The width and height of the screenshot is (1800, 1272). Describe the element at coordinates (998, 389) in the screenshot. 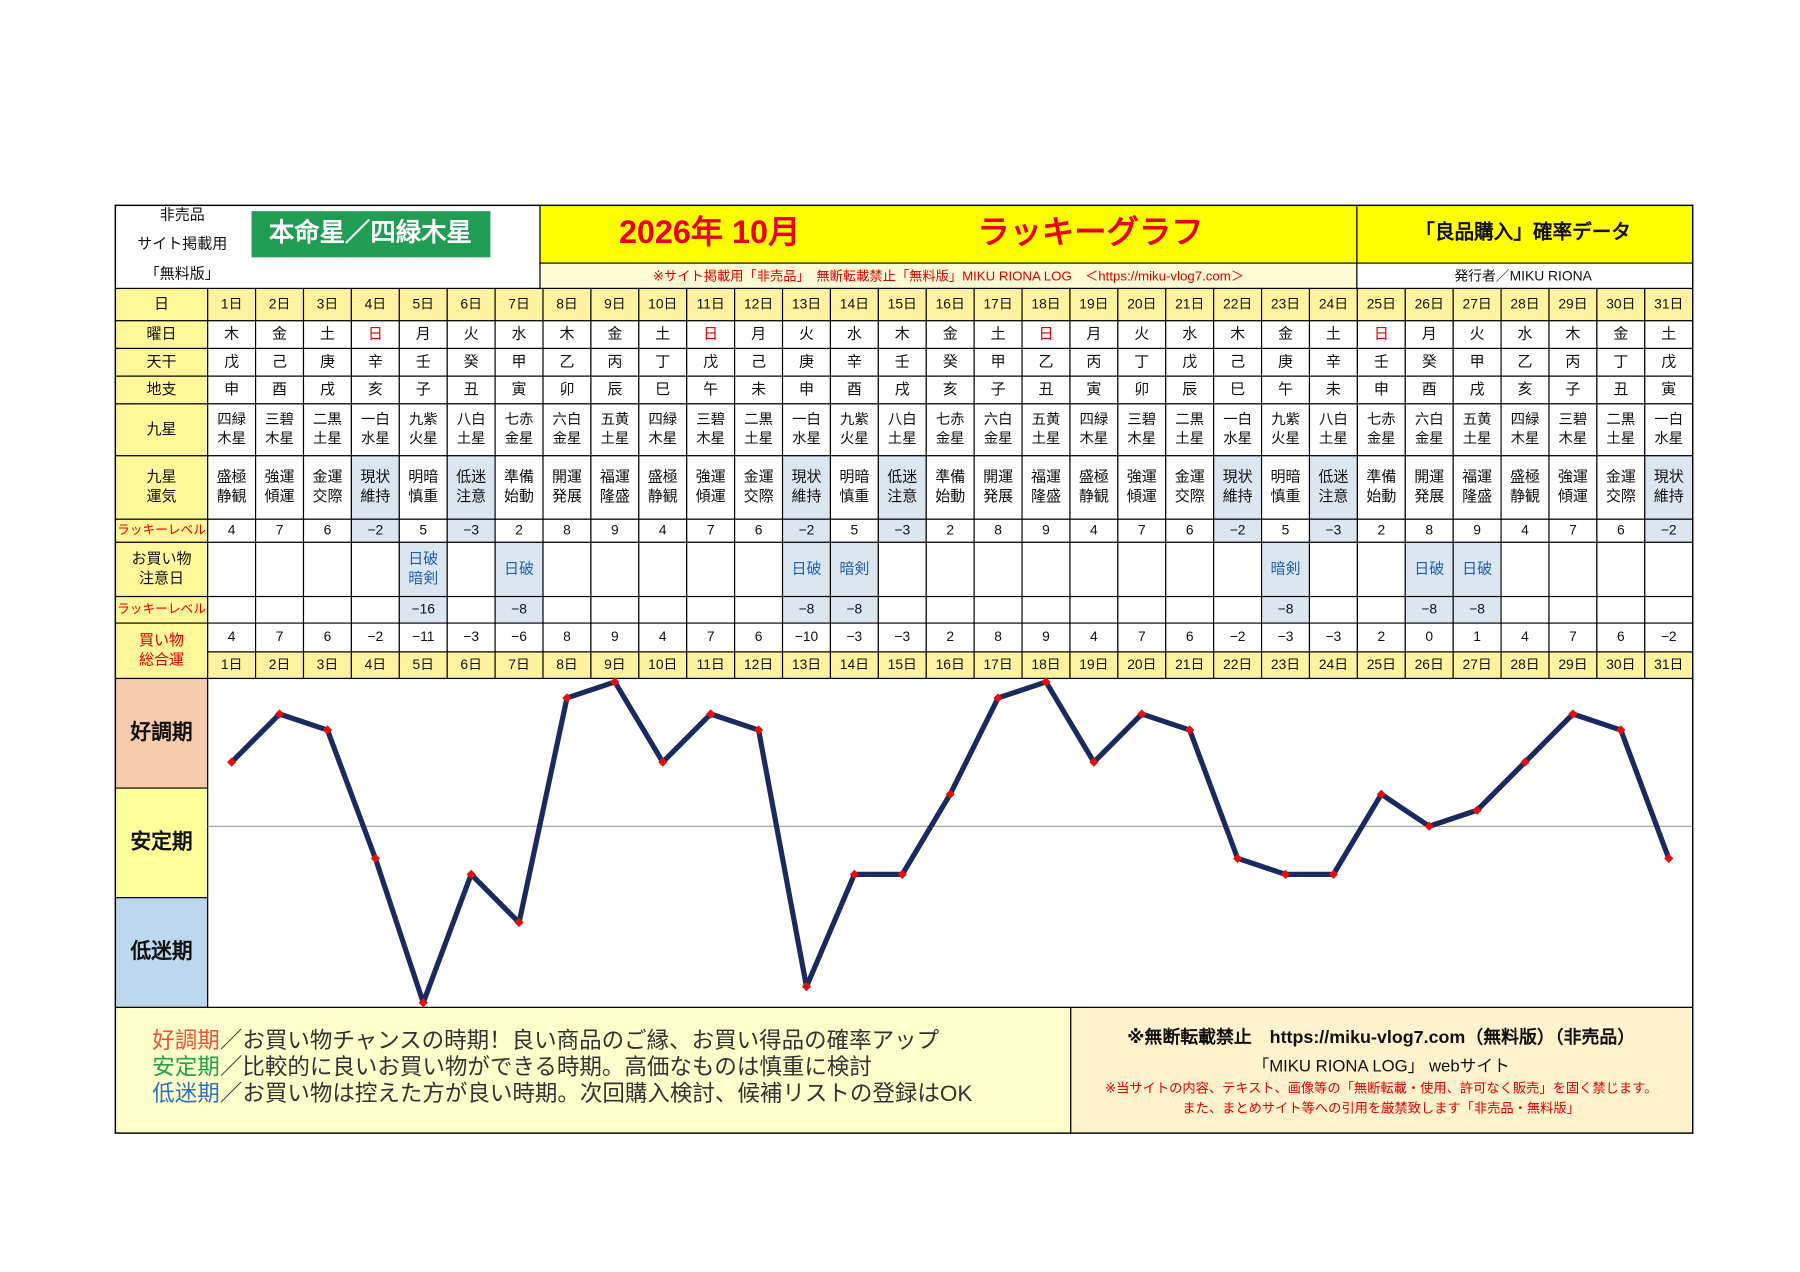

I see `shi: 子` at that location.